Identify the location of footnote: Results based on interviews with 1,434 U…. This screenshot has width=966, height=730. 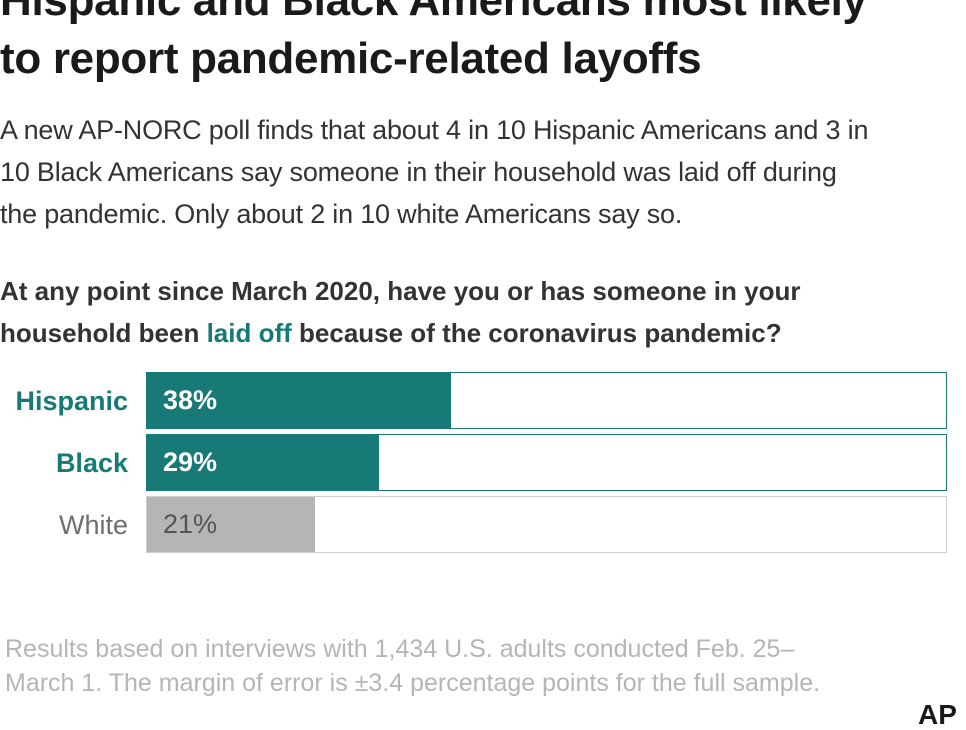
(480, 666).